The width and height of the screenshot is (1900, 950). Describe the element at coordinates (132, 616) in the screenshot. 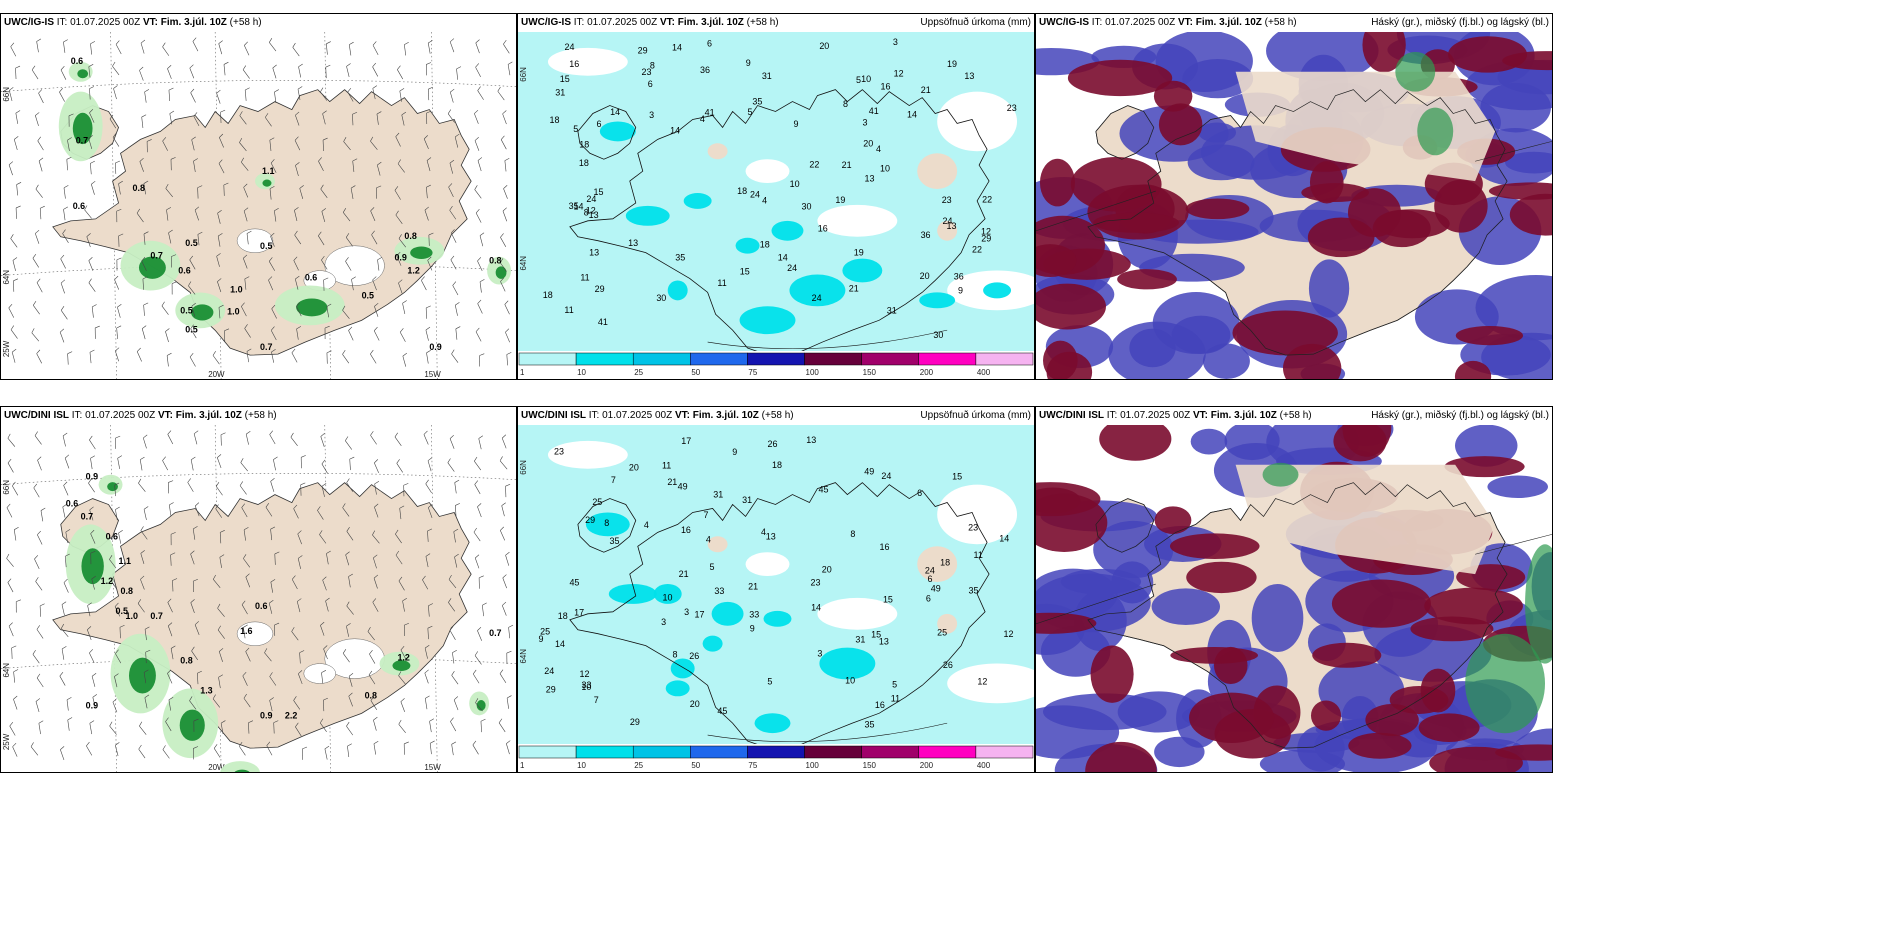

I see `value-label: 1.0` at that location.